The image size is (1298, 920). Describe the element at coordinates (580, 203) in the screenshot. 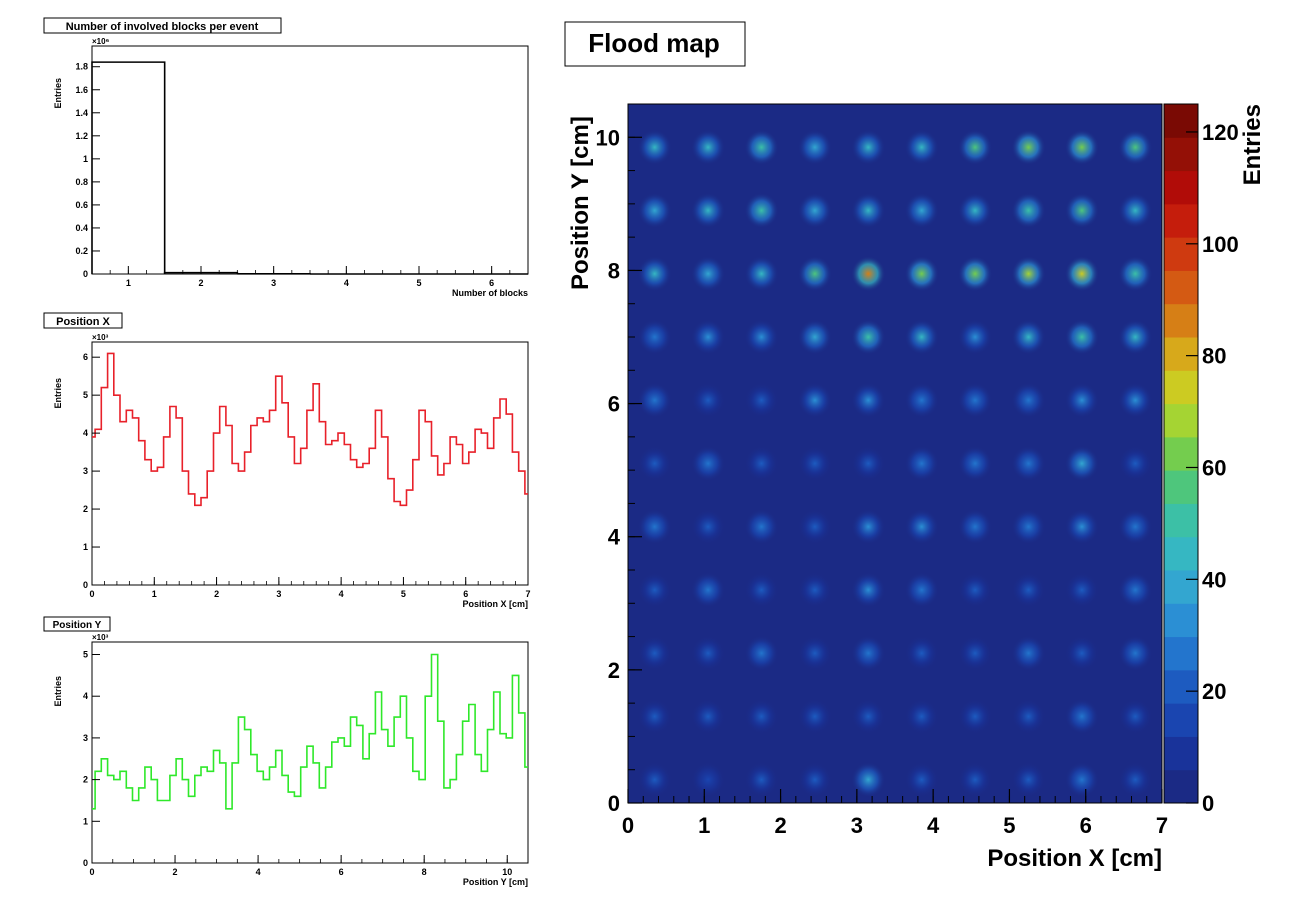

I see `flood-y-label: Position Y [cm]` at that location.